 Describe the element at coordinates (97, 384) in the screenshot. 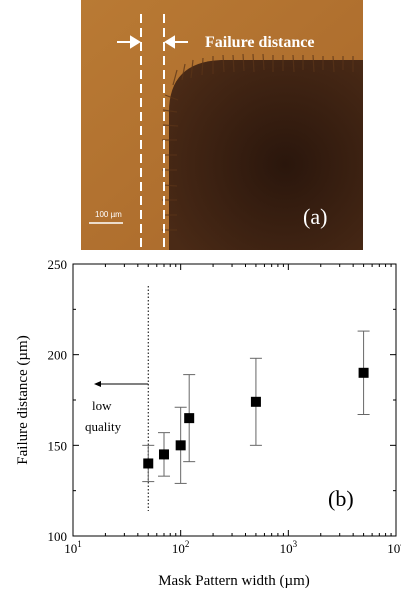

I see `low-quality-arrowhead` at that location.